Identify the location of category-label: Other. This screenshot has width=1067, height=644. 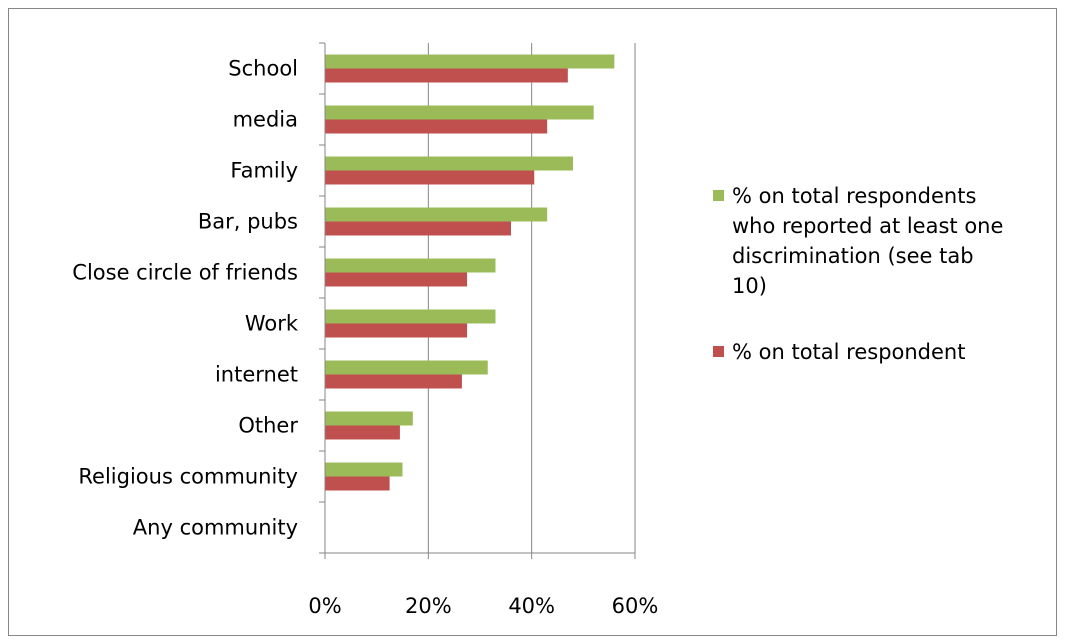
(268, 426).